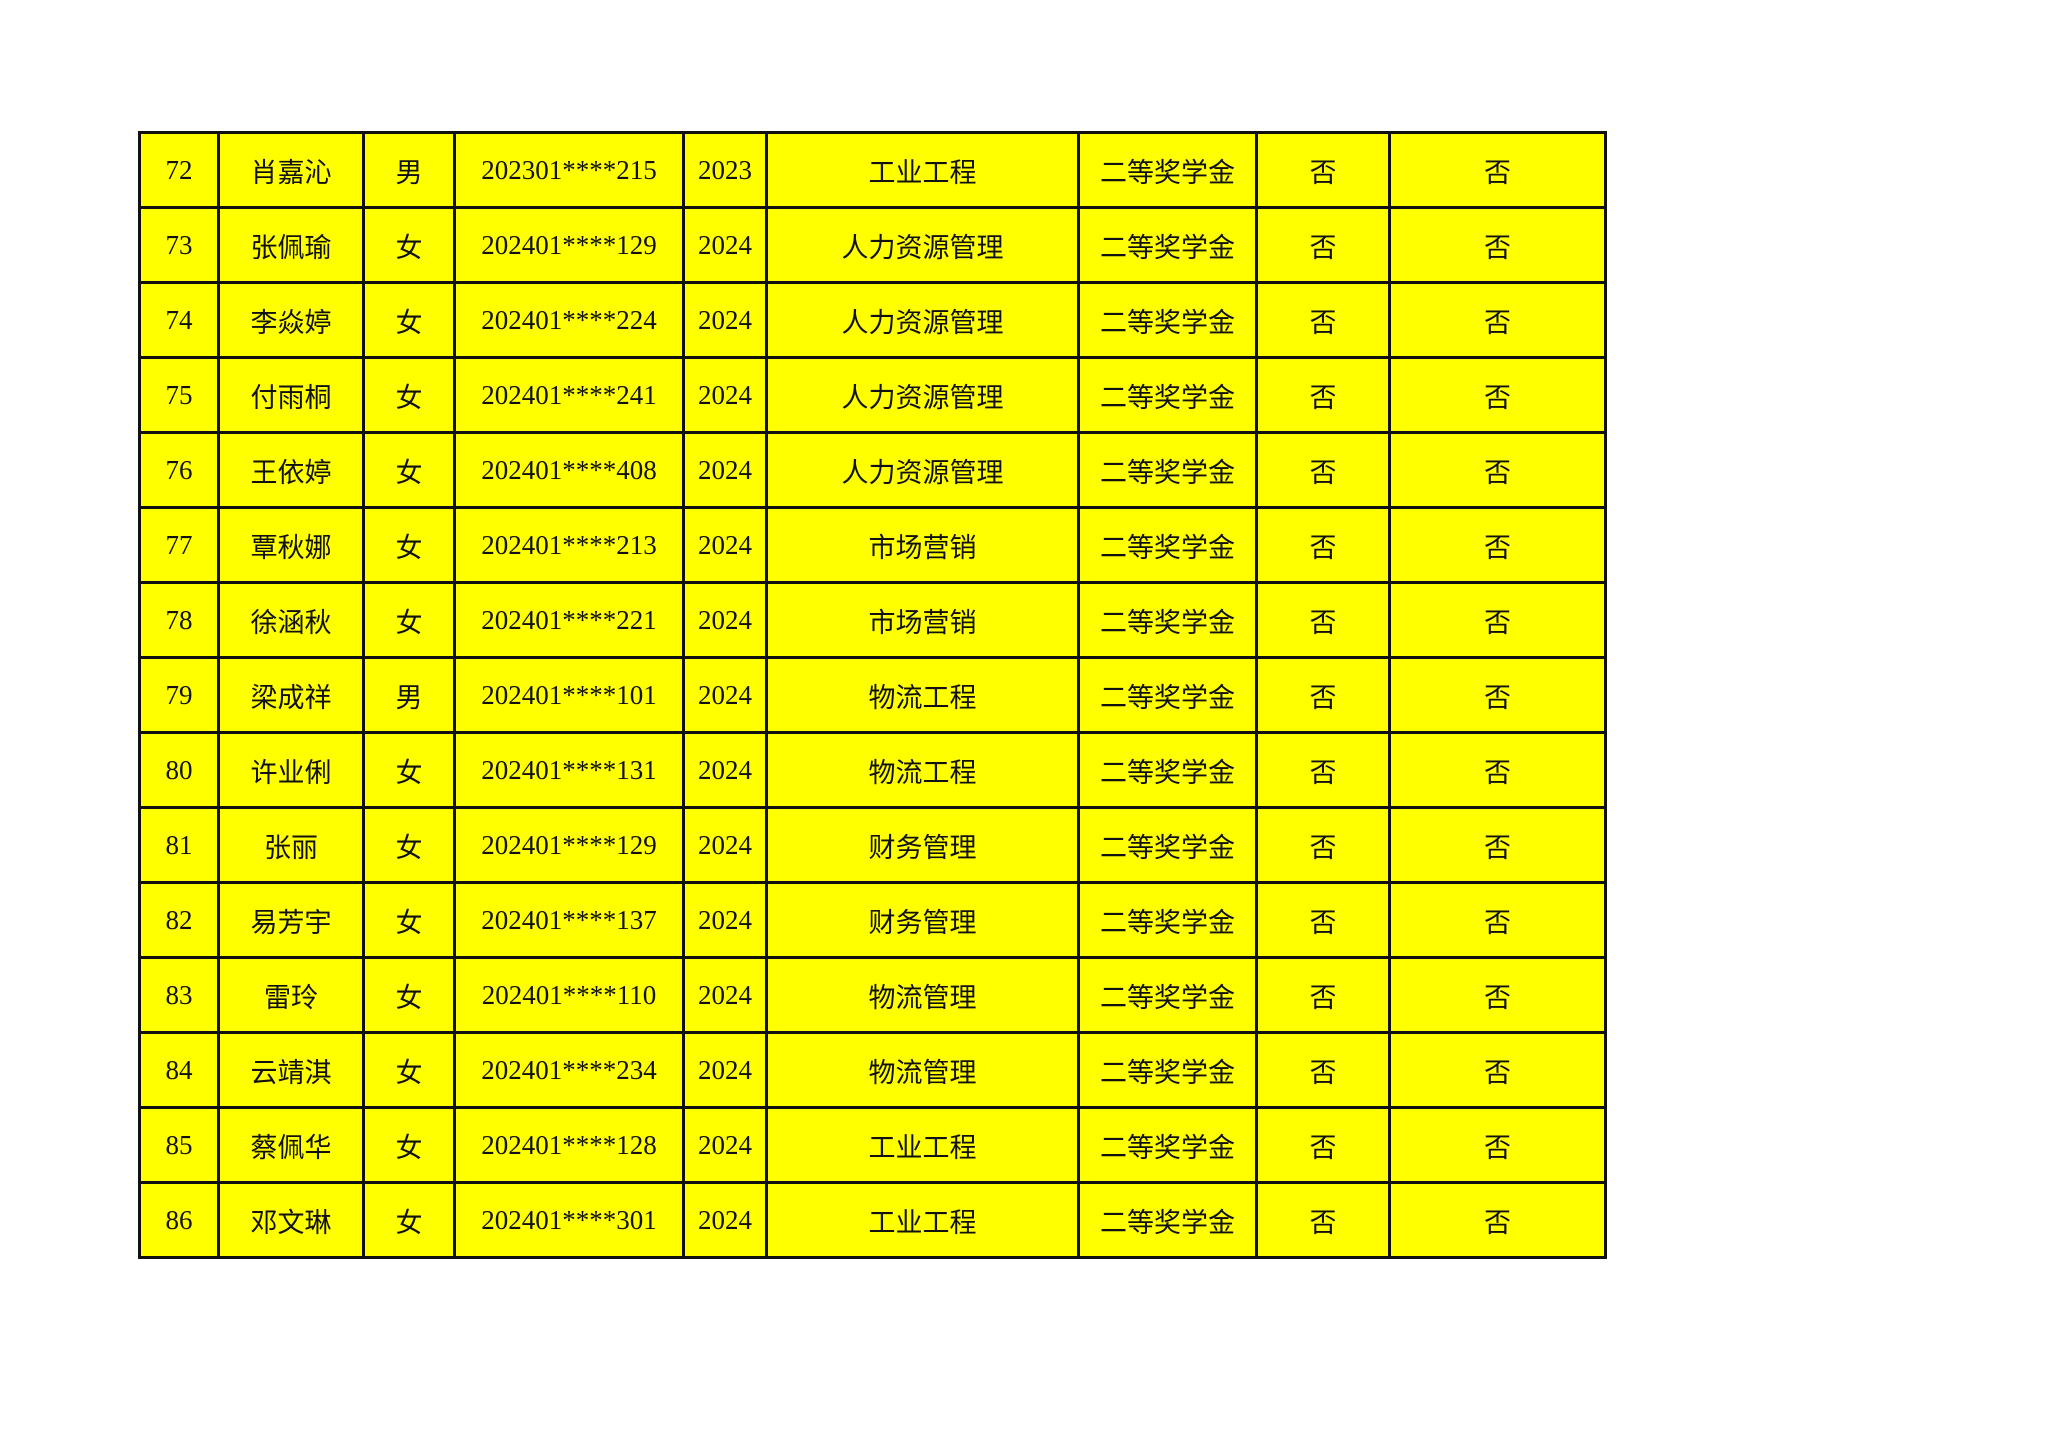  What do you see at coordinates (872, 1145) in the screenshot?
I see `table-row: 85 蔡佩华女 202401****128 2024 工业工程 二等奖学金否否` at bounding box center [872, 1145].